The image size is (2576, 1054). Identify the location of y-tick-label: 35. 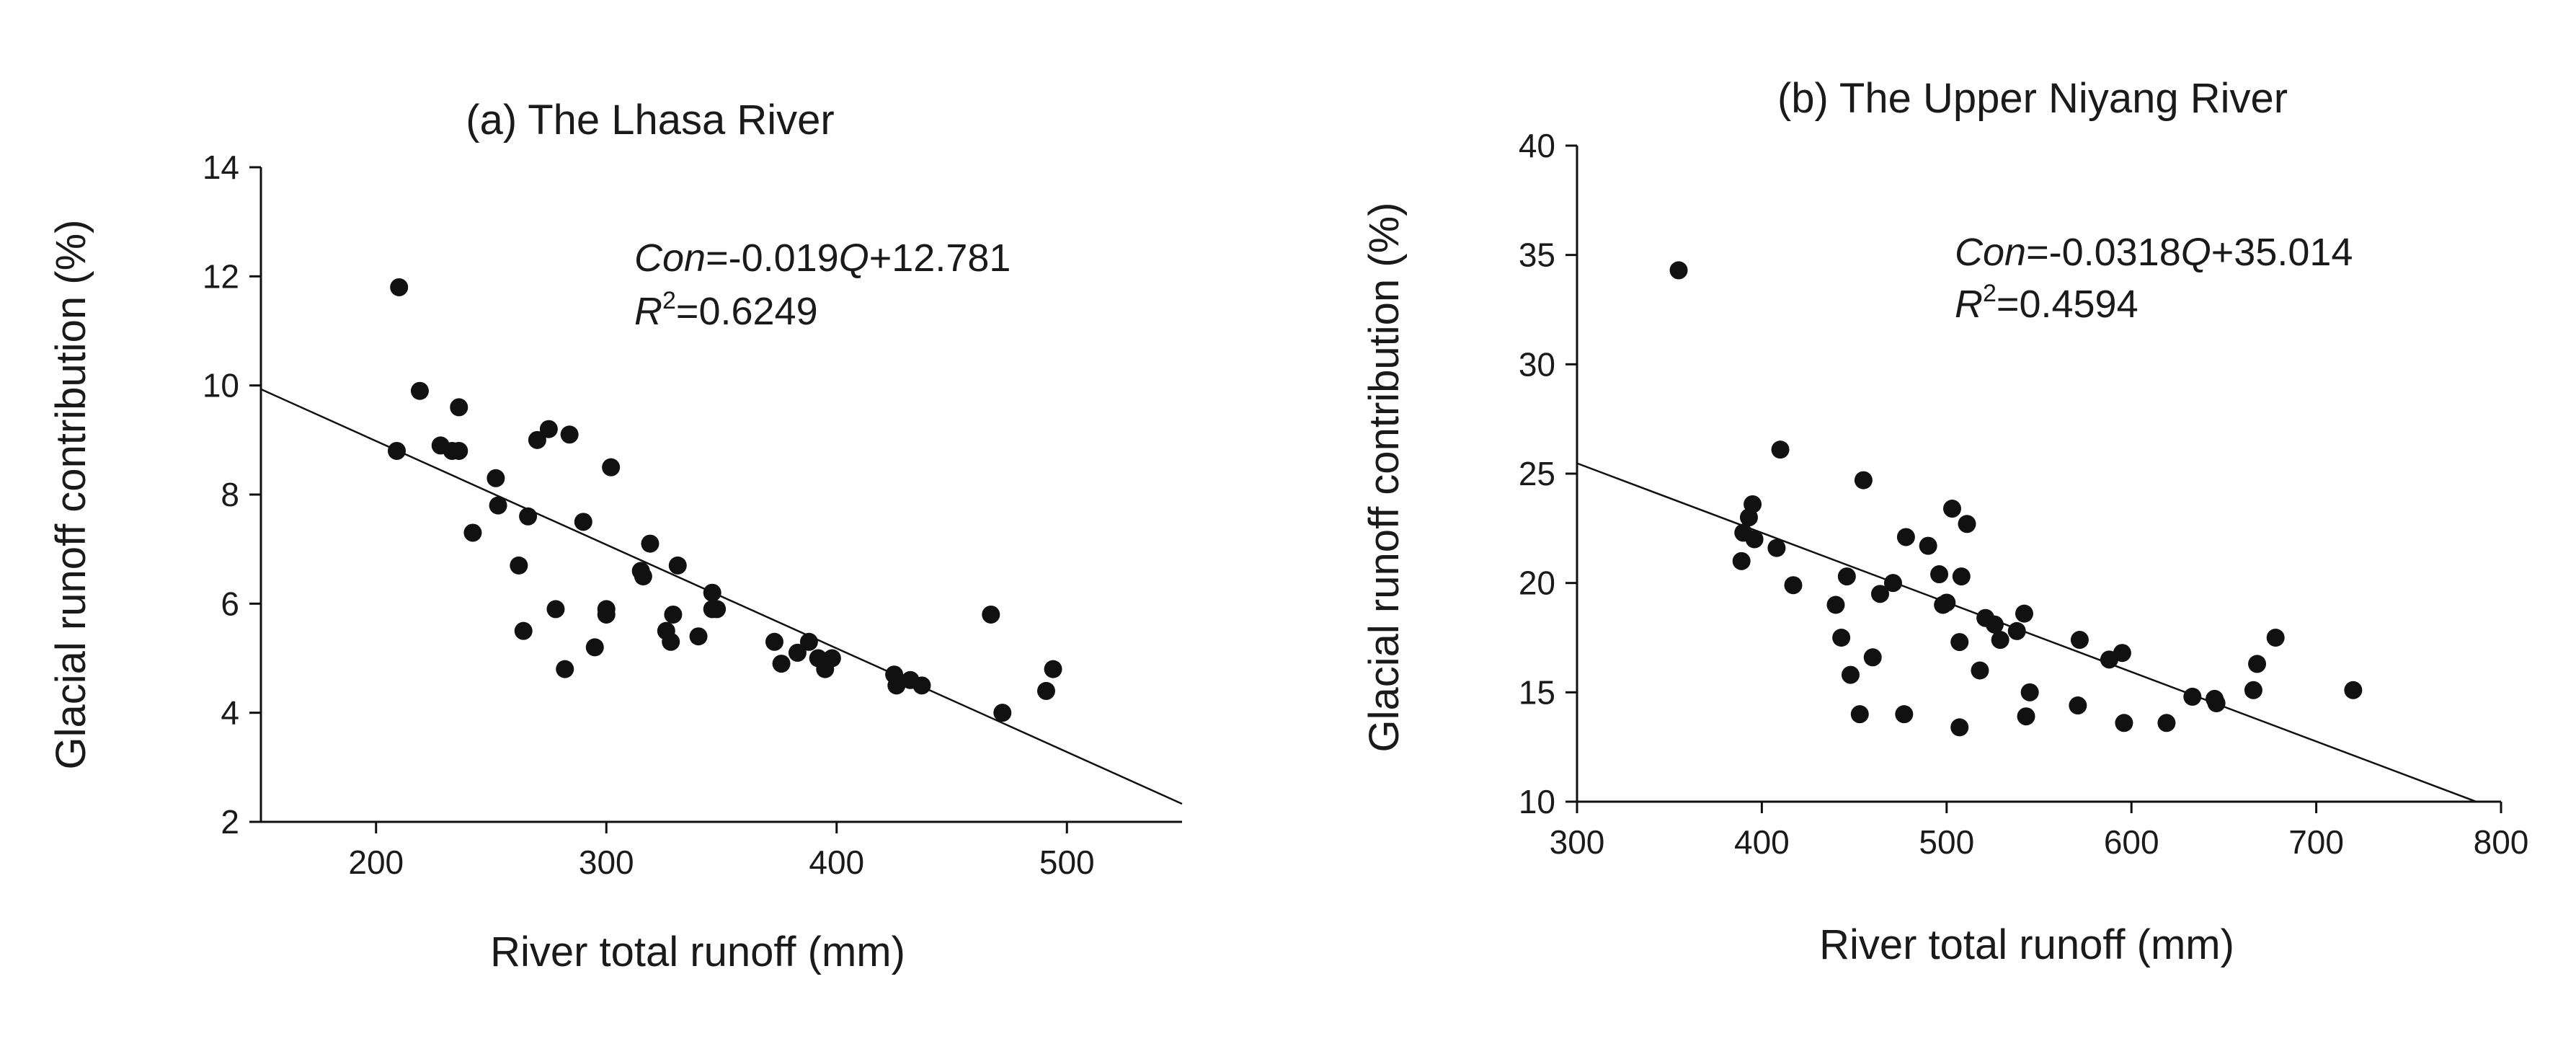
(1537, 255).